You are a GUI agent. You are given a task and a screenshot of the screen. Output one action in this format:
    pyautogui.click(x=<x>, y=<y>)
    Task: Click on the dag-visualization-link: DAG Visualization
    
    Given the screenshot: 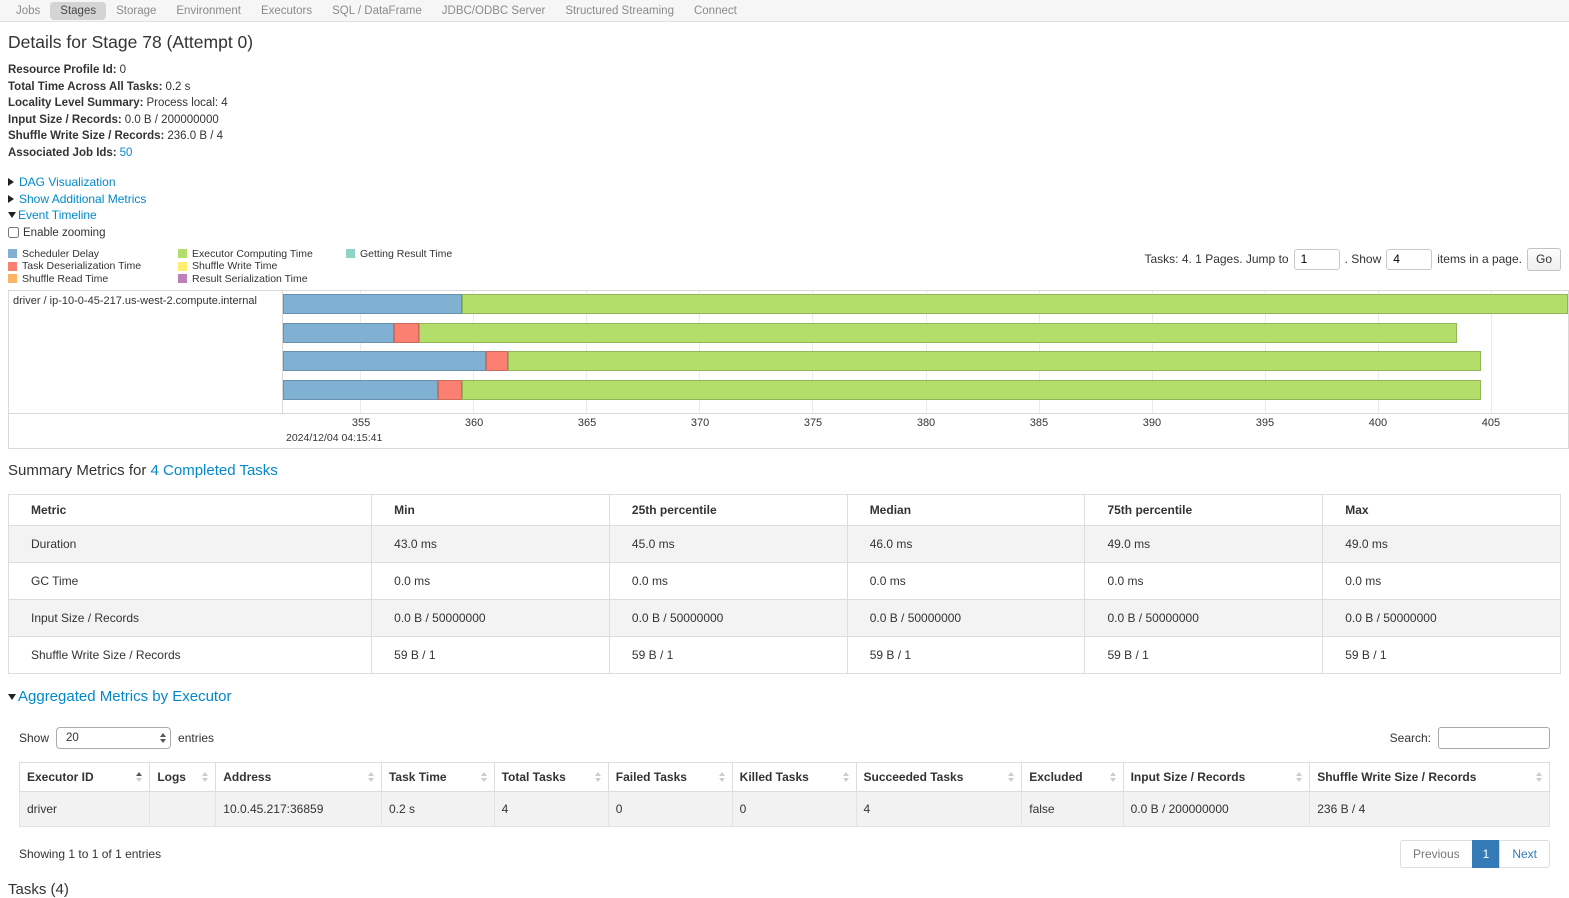 What is the action you would take?
    pyautogui.click(x=67, y=182)
    